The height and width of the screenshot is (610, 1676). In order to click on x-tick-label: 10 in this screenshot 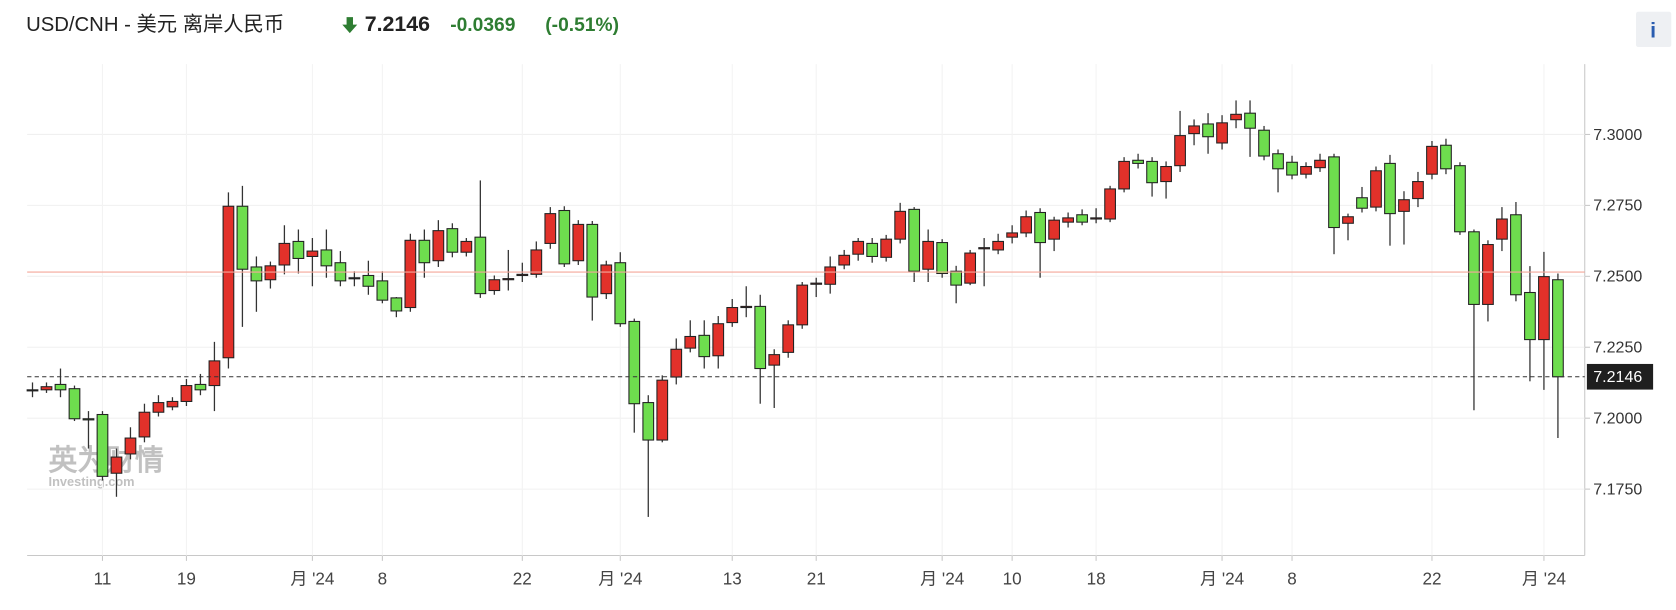, I will do `click(1012, 578)`.